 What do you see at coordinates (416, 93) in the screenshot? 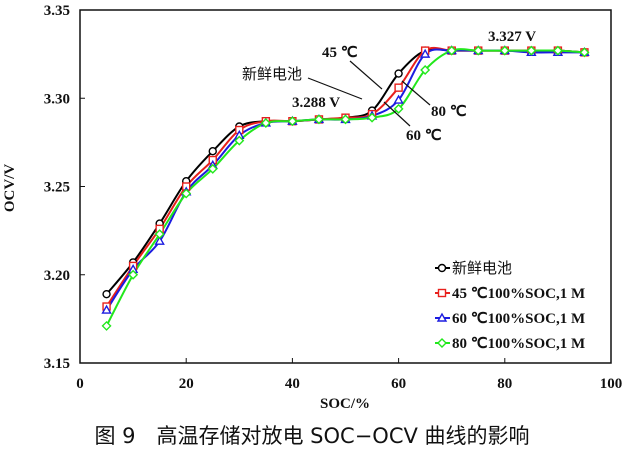
I see `leader-80c` at bounding box center [416, 93].